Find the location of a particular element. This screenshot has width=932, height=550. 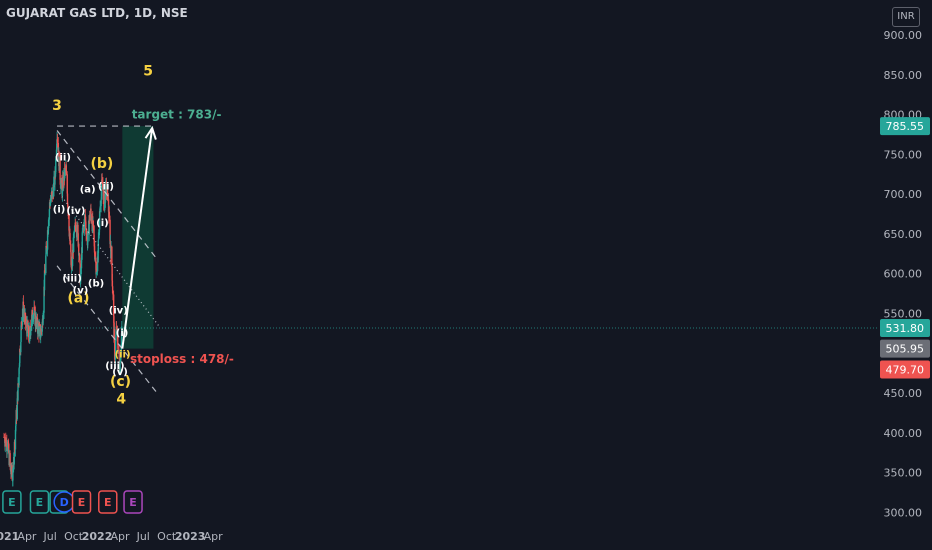

target-annotation: target : 783/- is located at coordinates (177, 115).